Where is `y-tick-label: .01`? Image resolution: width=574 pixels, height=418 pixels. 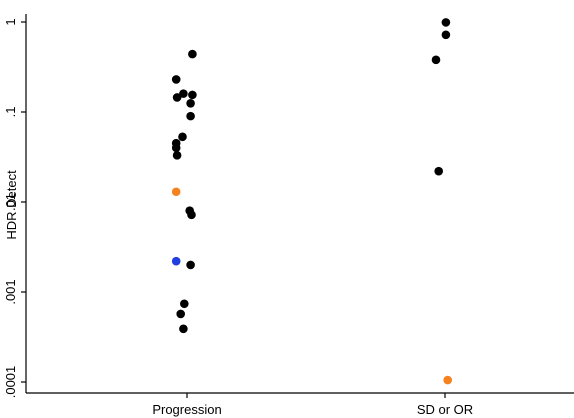 y-tick-label: .01 is located at coordinates (10, 202).